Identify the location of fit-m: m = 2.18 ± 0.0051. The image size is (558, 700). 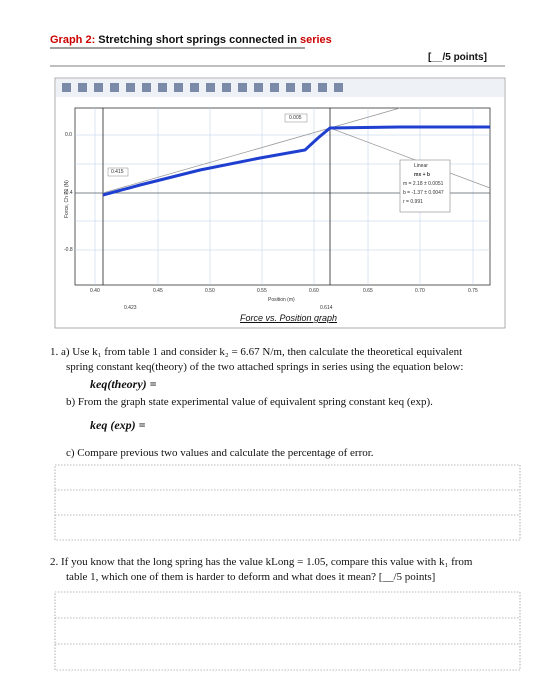
(423, 184).